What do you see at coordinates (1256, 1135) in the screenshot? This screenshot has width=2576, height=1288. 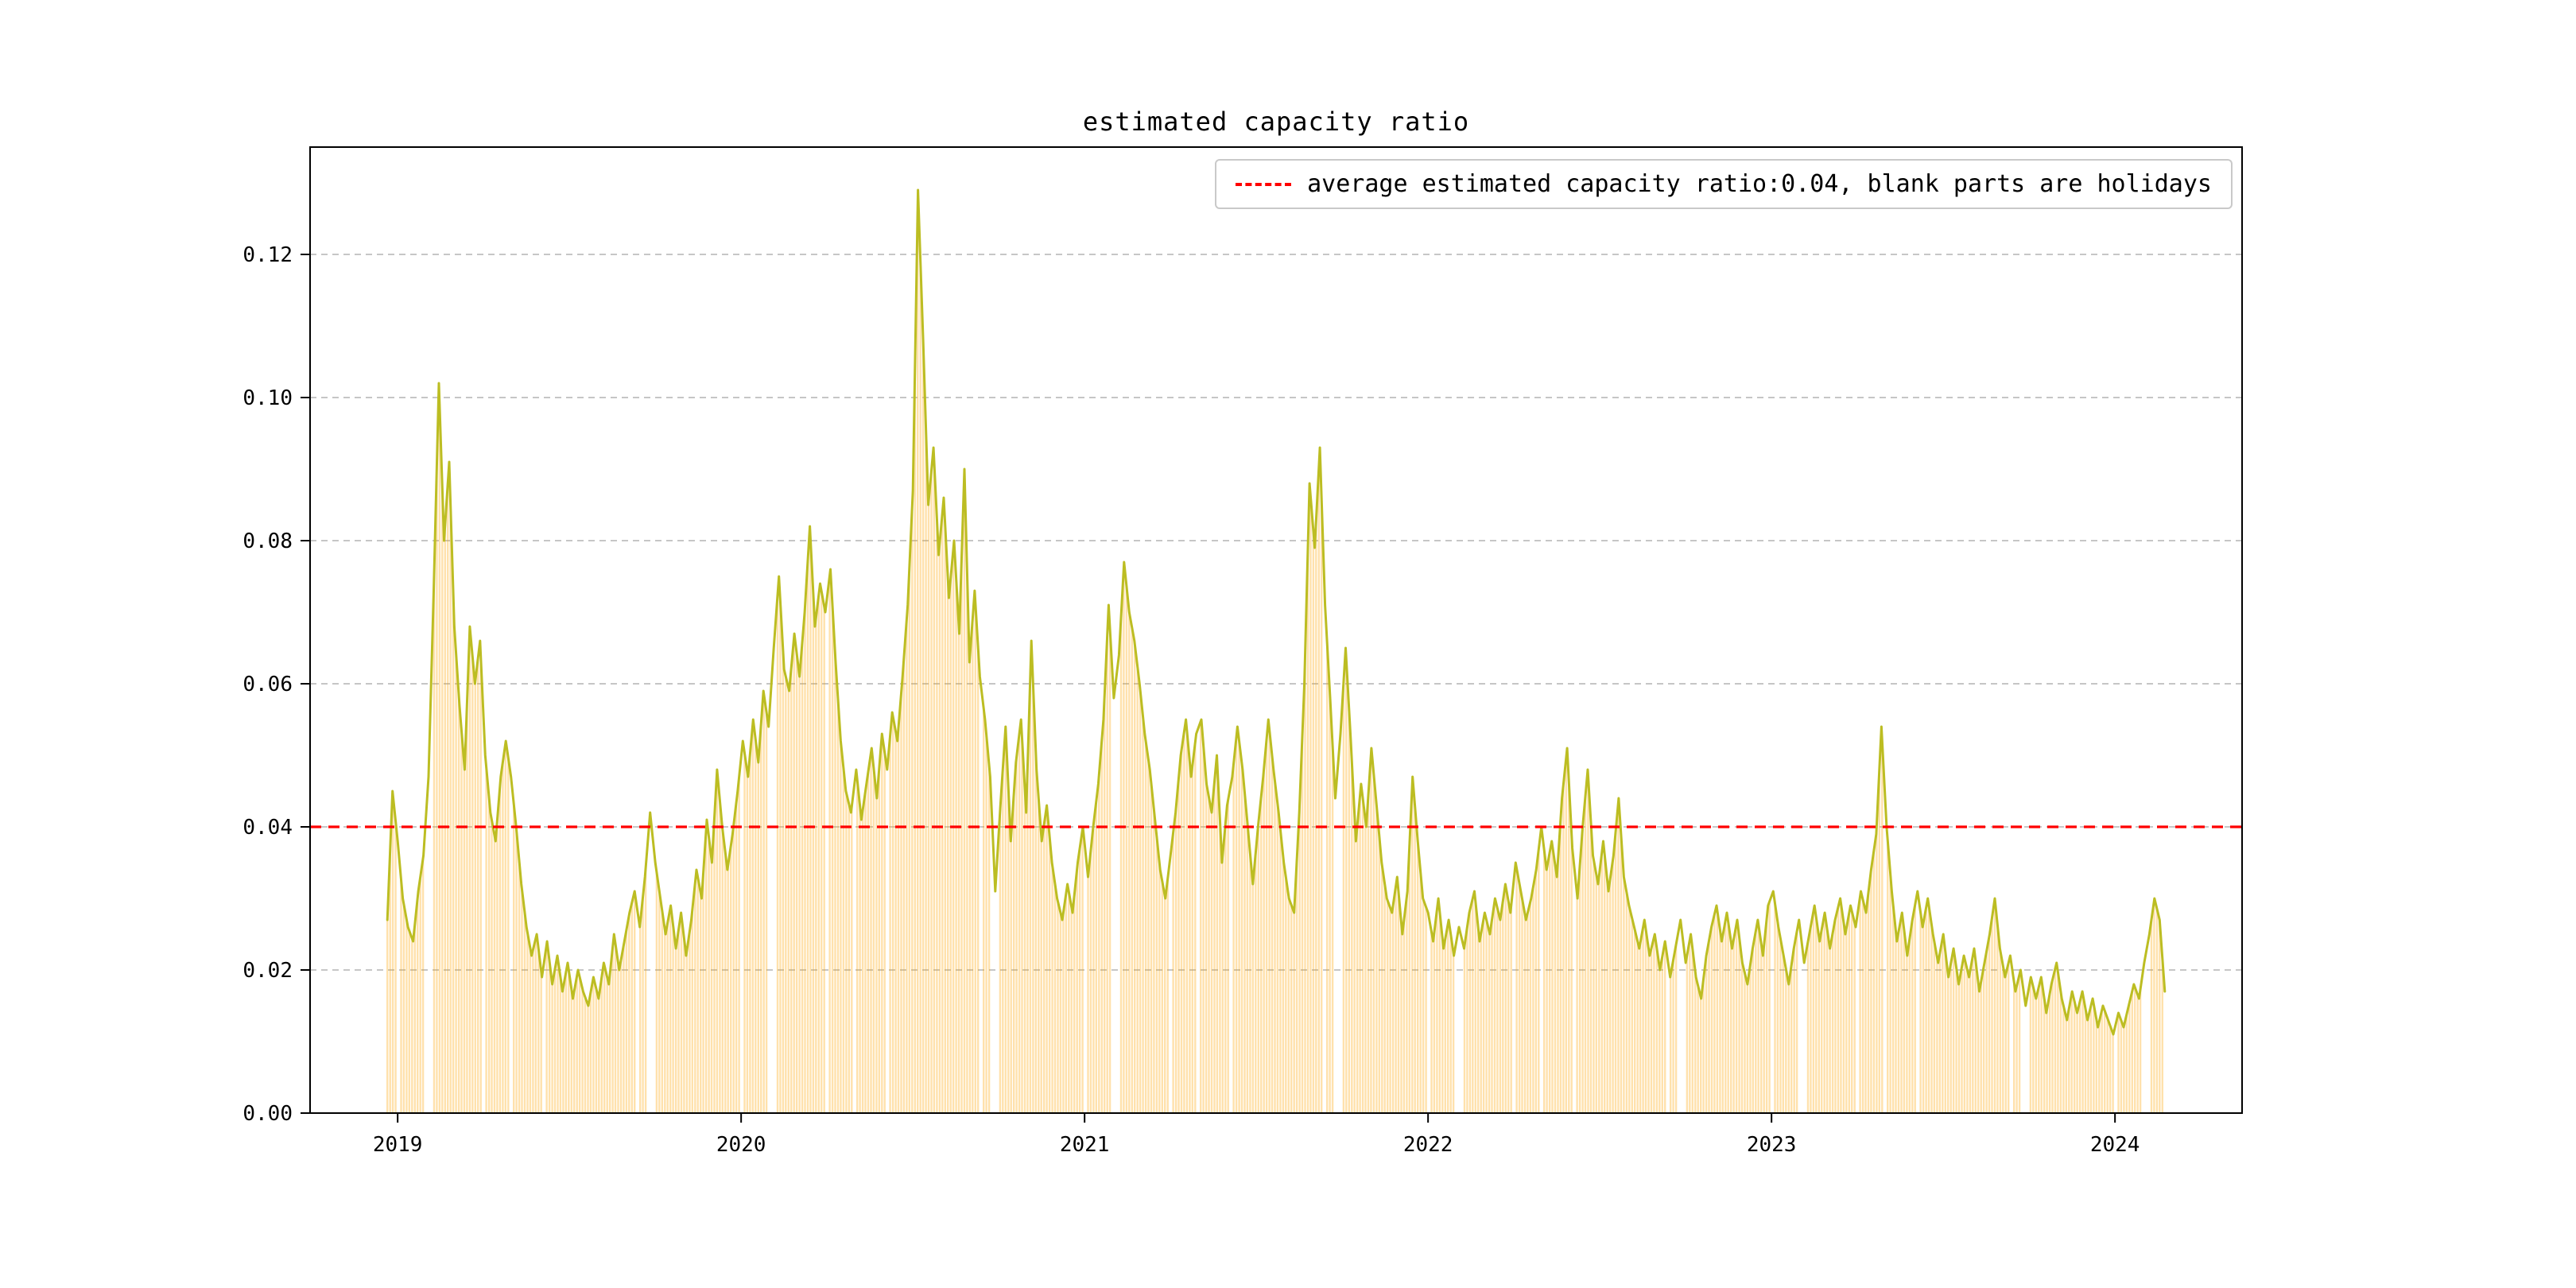 I see `x-axis-ticks: 2019 2020 2021 2022 2023 2024` at bounding box center [1256, 1135].